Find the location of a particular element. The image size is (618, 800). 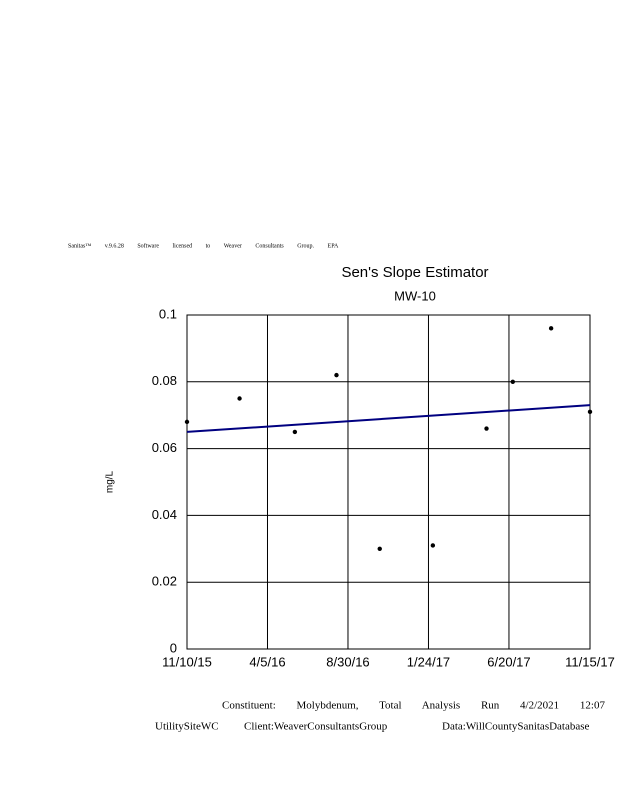

footer-site: UtilitySiteWC is located at coordinates (187, 727).